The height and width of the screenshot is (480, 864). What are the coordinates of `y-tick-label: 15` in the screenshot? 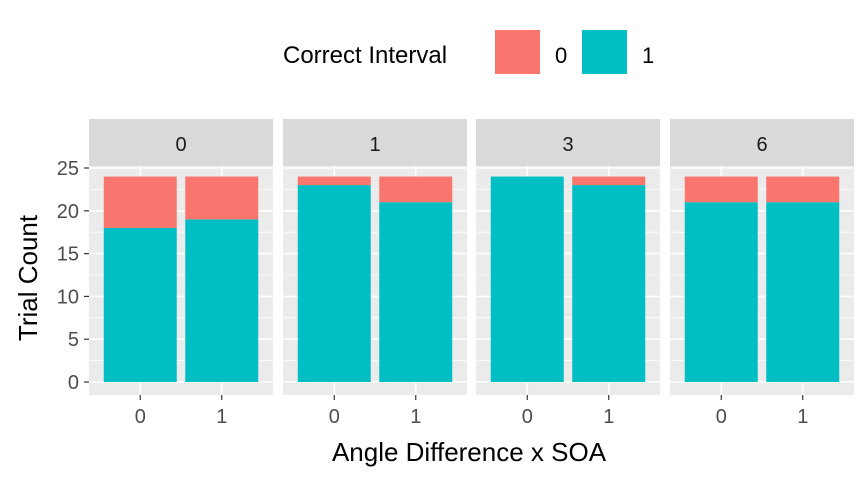 It's located at (68, 255).